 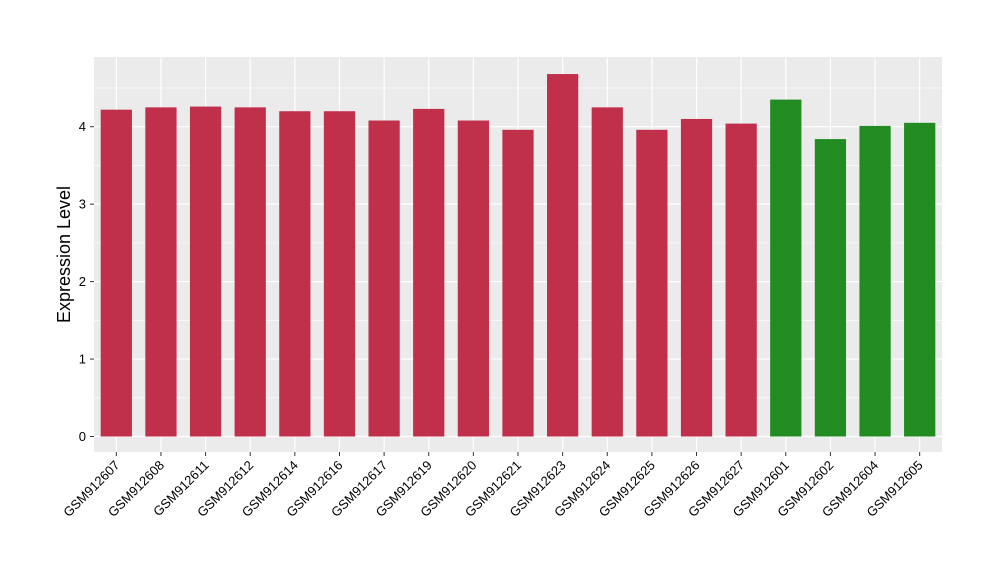 What do you see at coordinates (82, 281) in the screenshot?
I see `y-tick-label: 2` at bounding box center [82, 281].